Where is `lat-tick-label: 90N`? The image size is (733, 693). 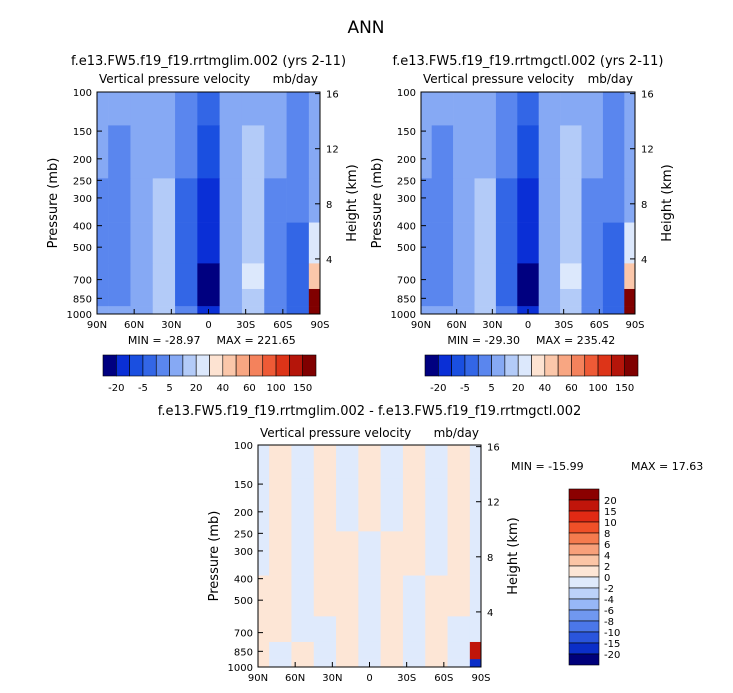 lat-tick-label: 90N is located at coordinates (421, 325).